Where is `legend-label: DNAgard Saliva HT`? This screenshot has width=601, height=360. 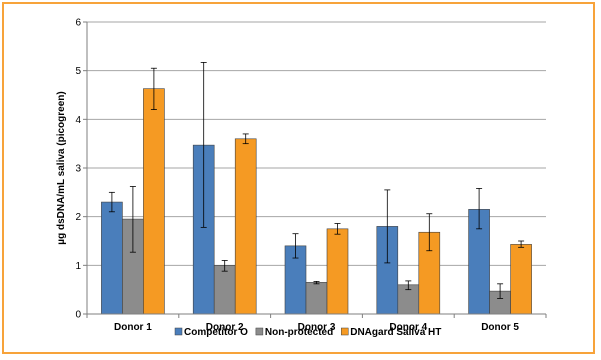
legend-label: DNAgard Saliva HT is located at coordinates (395, 332).